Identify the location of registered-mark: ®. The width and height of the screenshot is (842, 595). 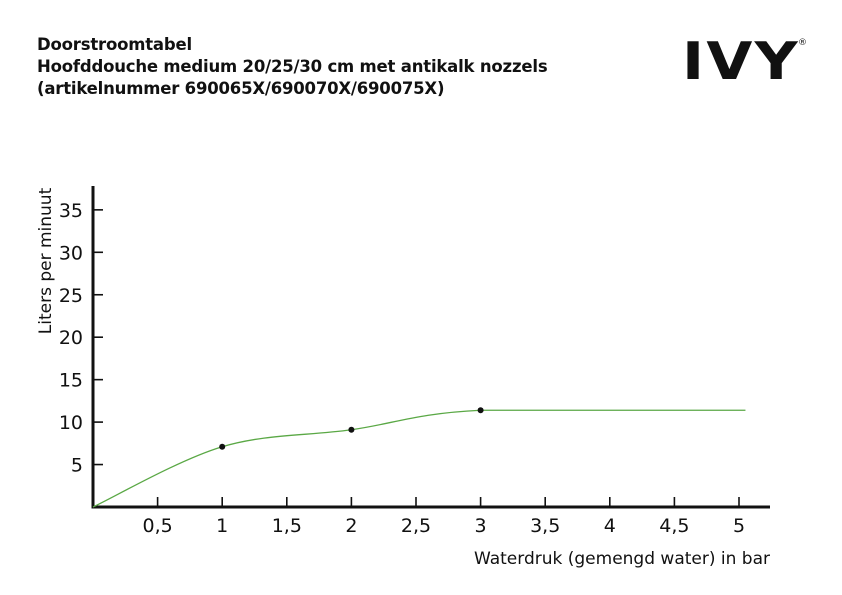
(802, 43).